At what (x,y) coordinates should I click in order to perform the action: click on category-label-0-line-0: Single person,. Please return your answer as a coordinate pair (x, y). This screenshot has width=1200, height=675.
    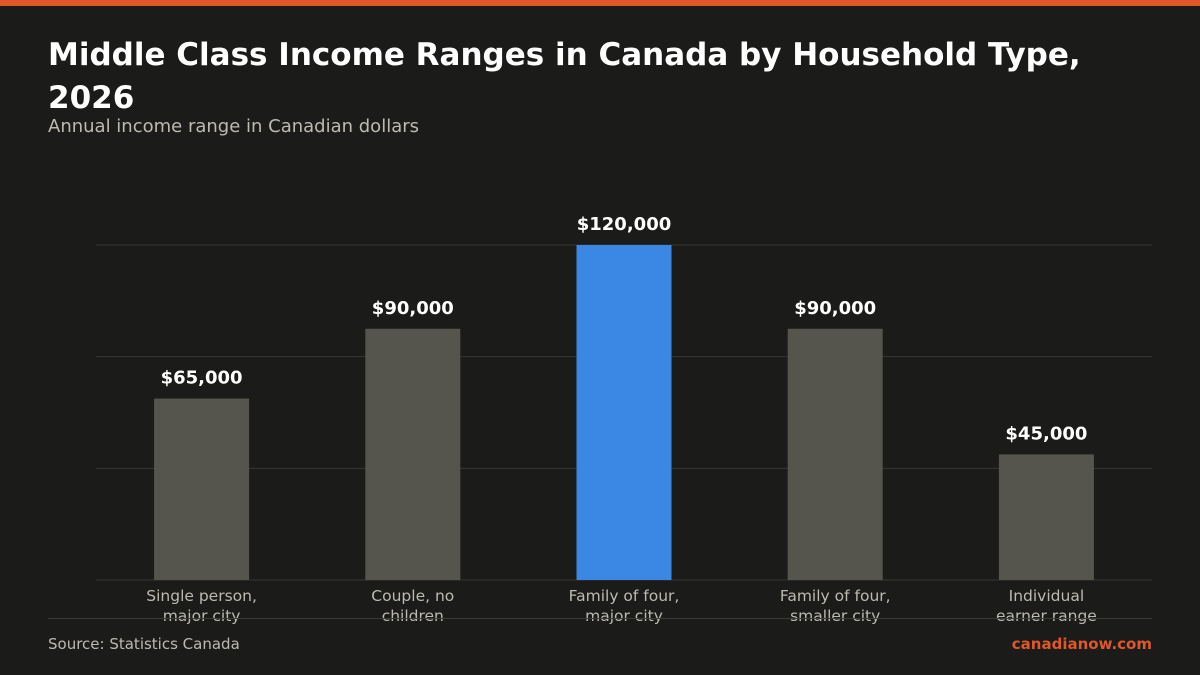
    Looking at the image, I should click on (201, 596).